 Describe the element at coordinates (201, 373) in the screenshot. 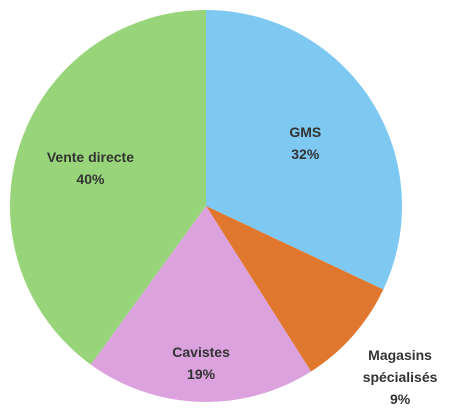

I see `value-label: 19%` at that location.